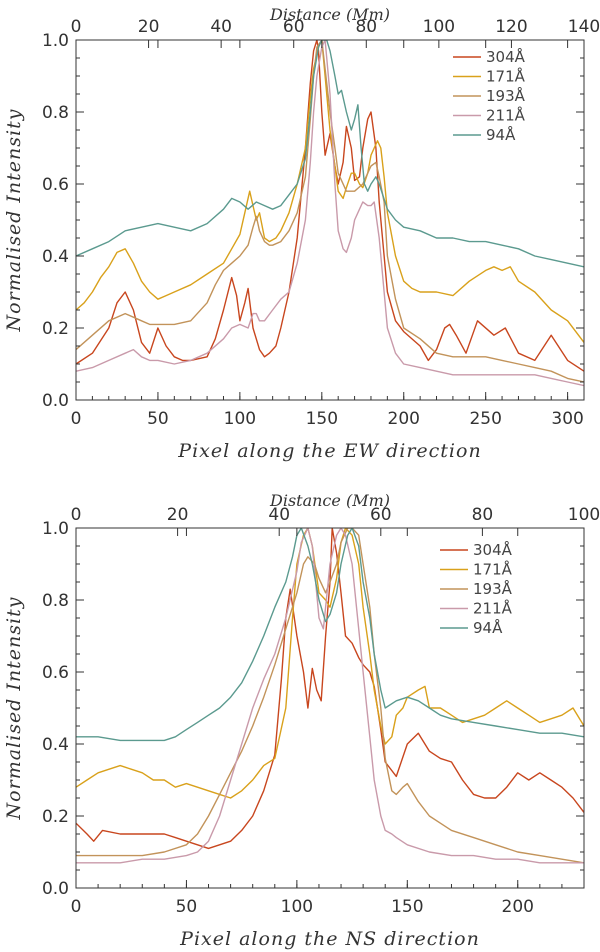  Describe the element at coordinates (329, 451) in the screenshot. I see `x-axis-title: Pixel along the EW direction` at that location.